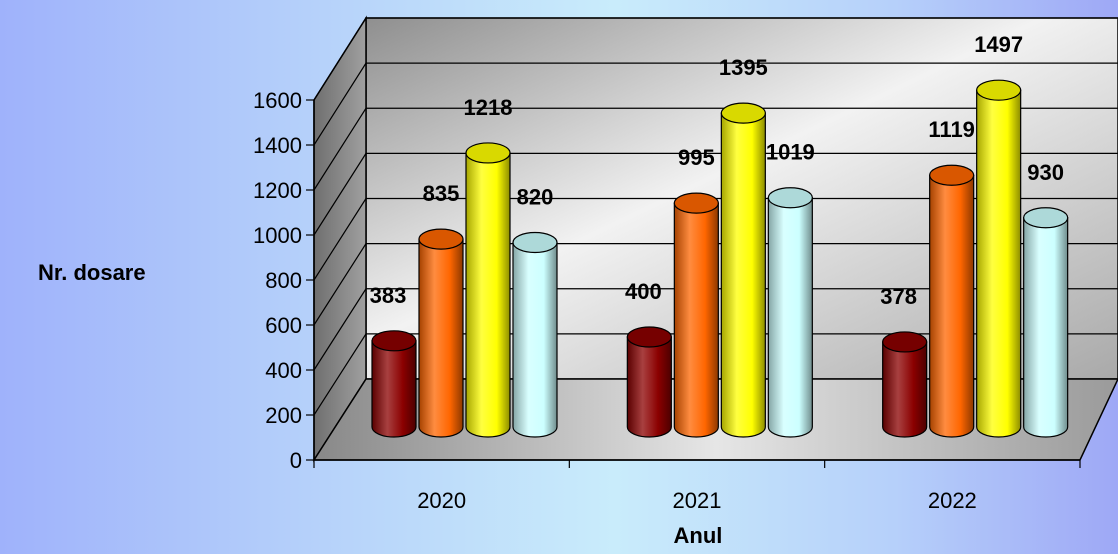 The width and height of the screenshot is (1118, 554). I want to click on x-tick-label: 2021, so click(697, 500).